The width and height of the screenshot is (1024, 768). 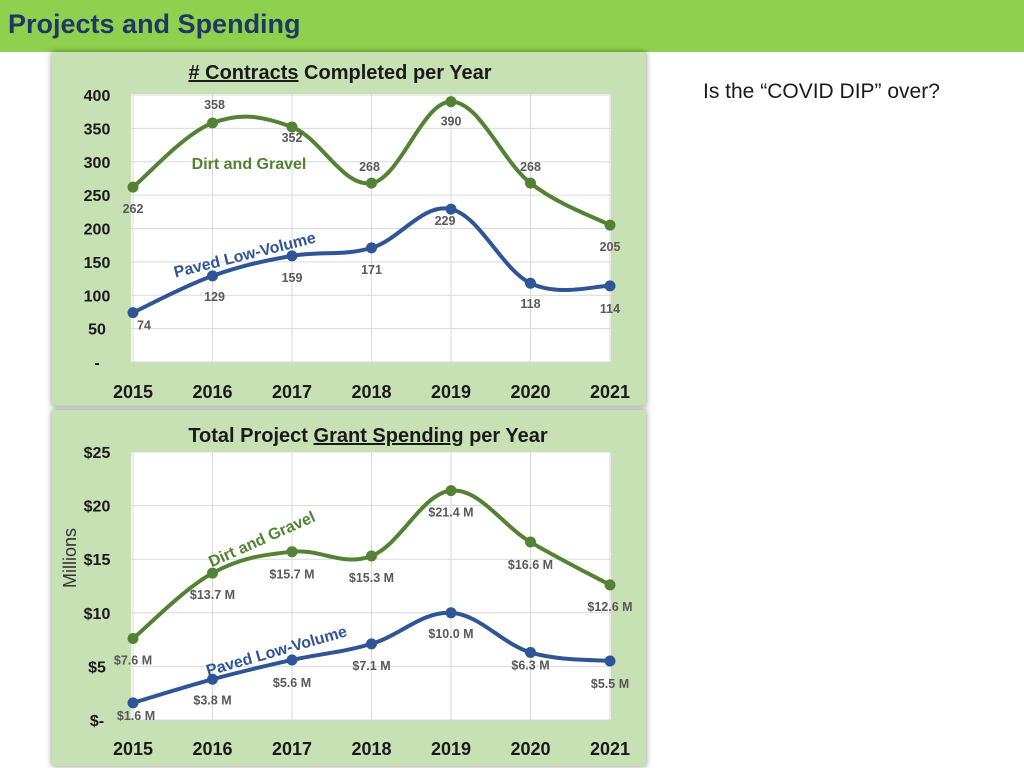 What do you see at coordinates (144, 326) in the screenshot?
I see `data-label: 74` at bounding box center [144, 326].